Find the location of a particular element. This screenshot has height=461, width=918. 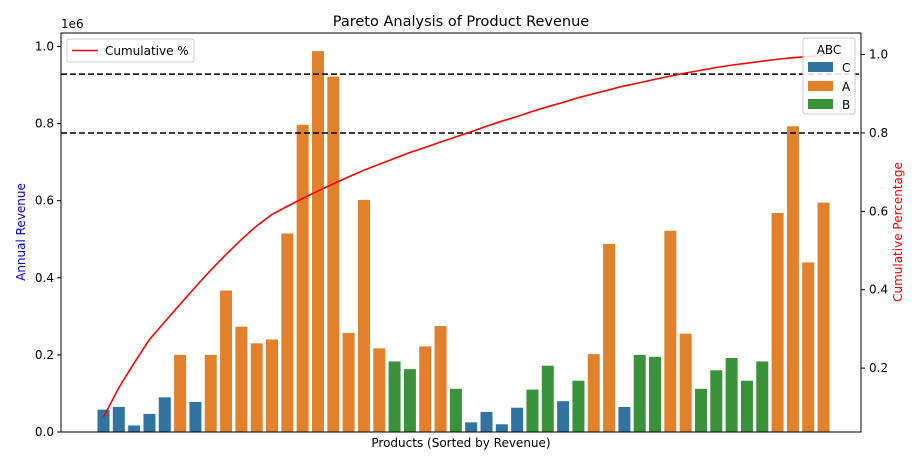

chart-title: Pareto Analysis of Product Revenue is located at coordinates (461, 22).